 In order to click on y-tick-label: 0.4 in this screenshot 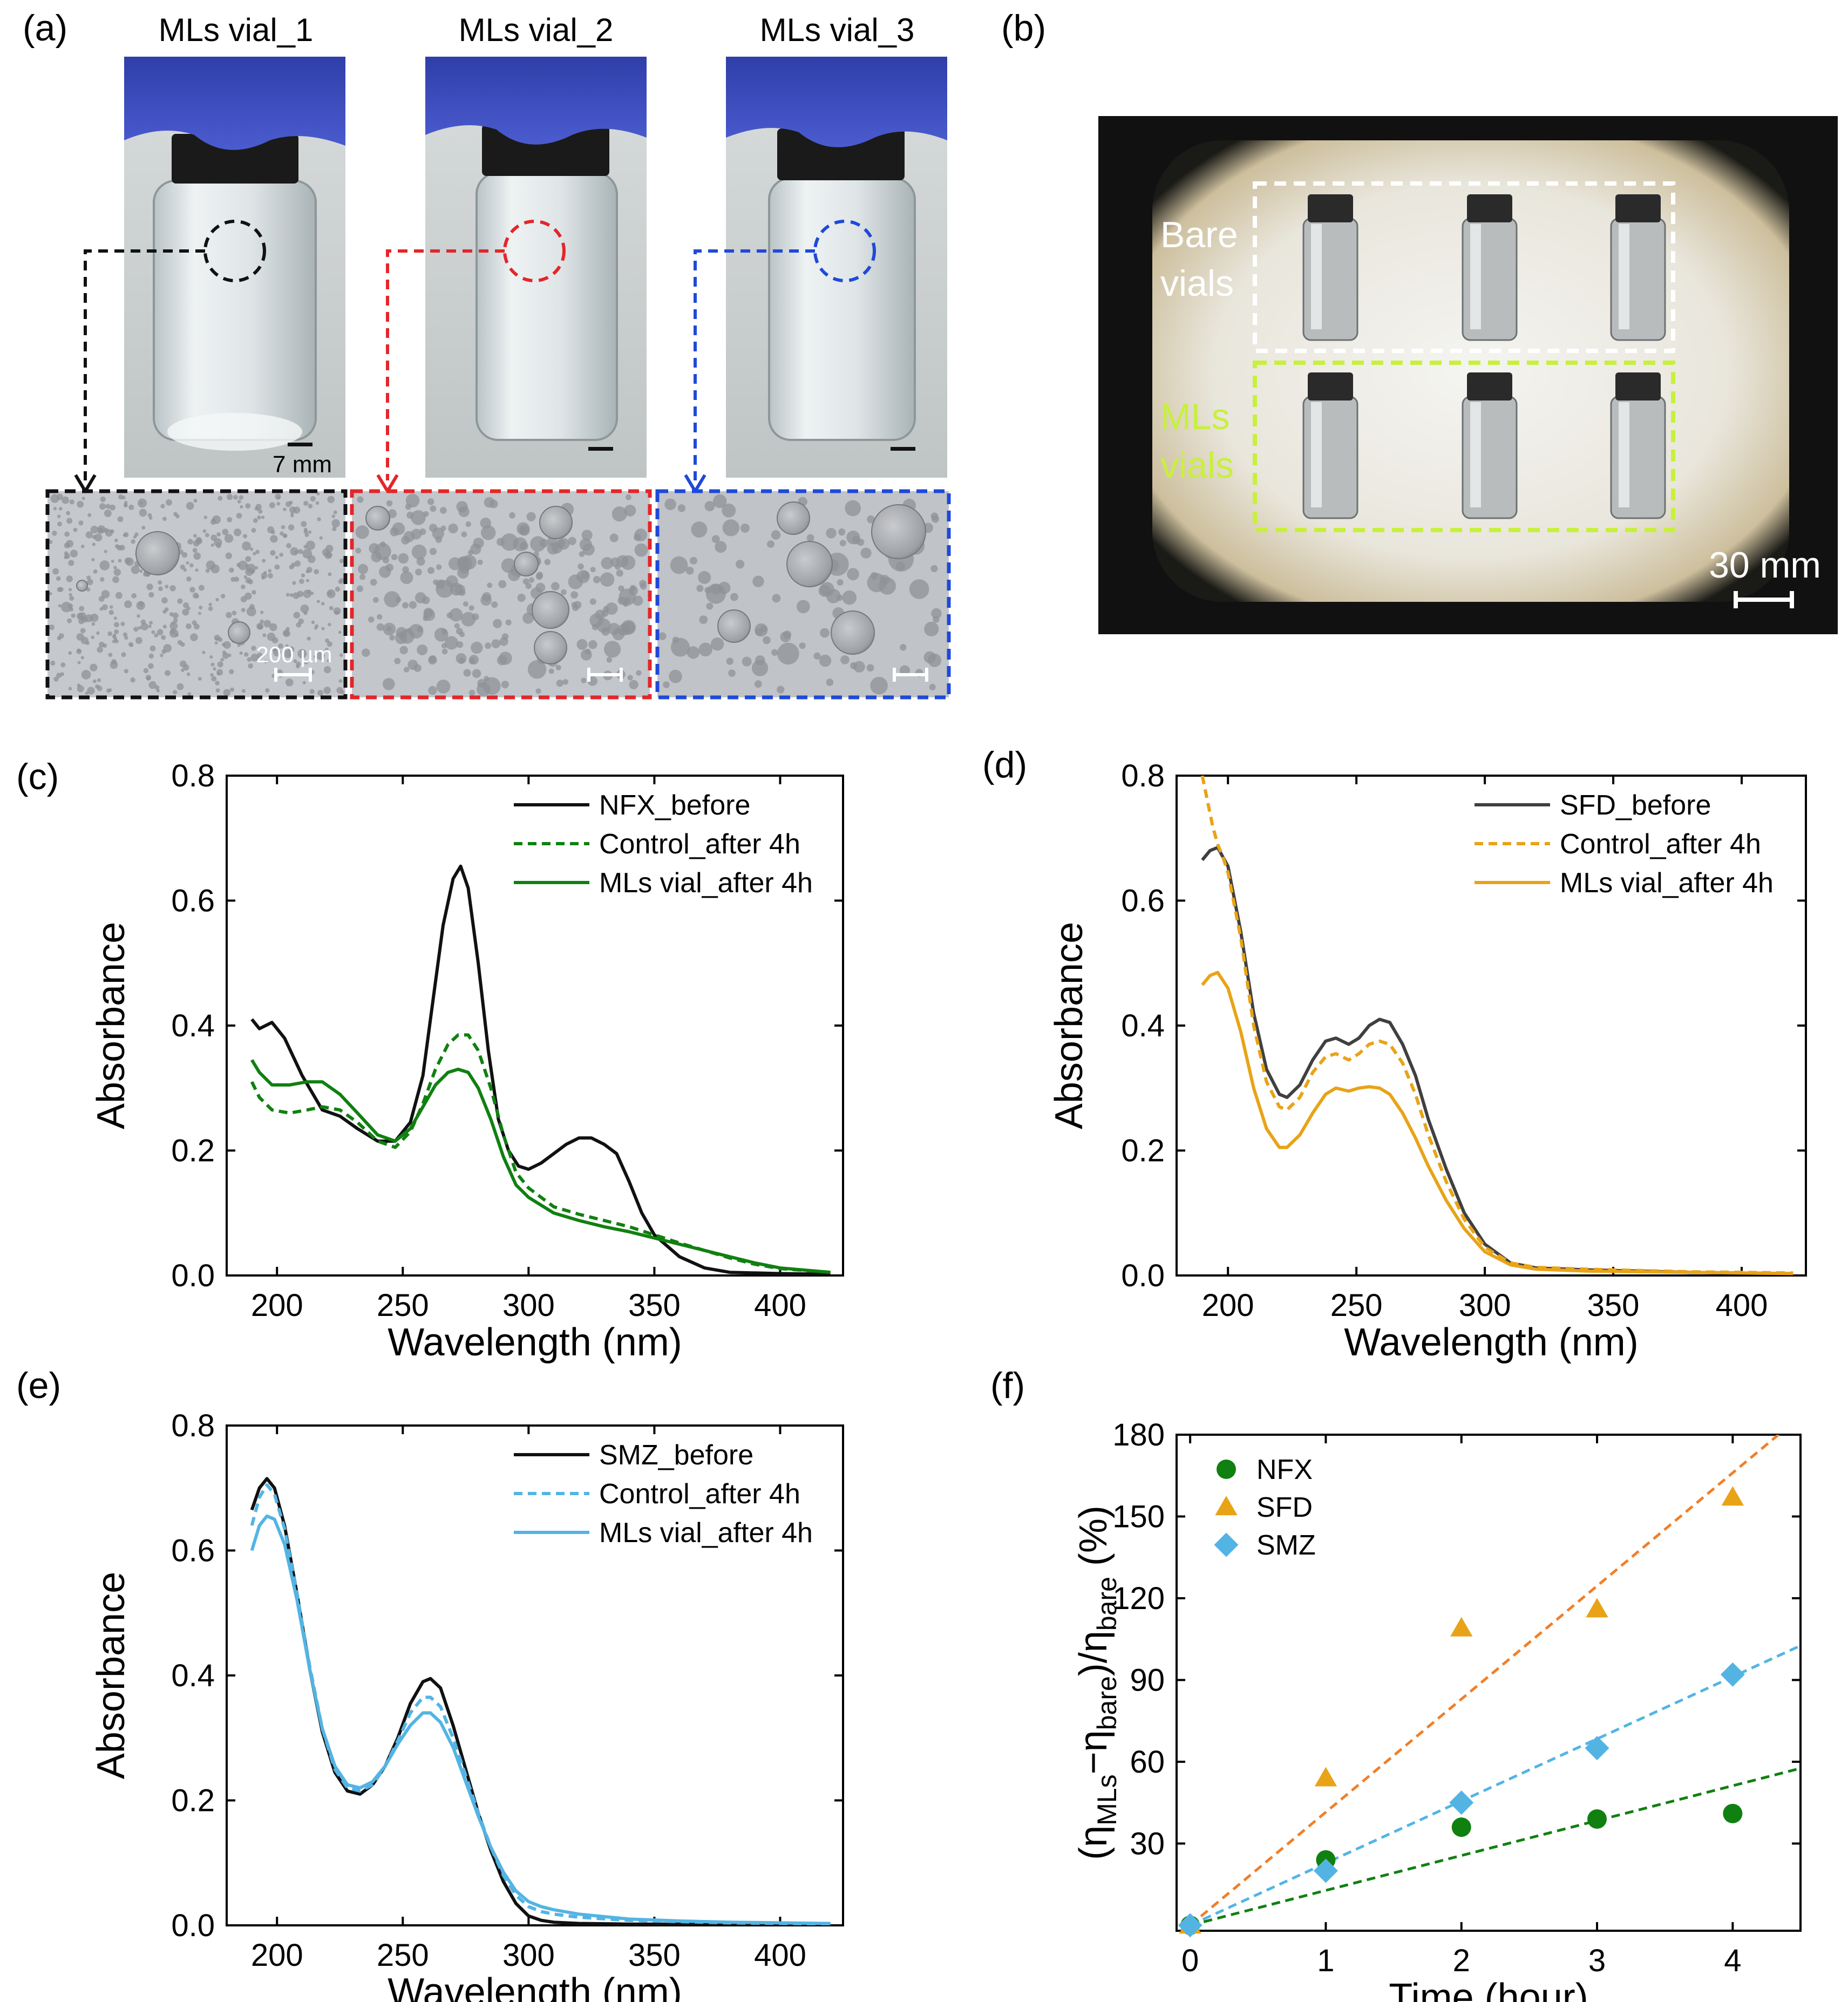, I will do `click(1143, 1025)`.